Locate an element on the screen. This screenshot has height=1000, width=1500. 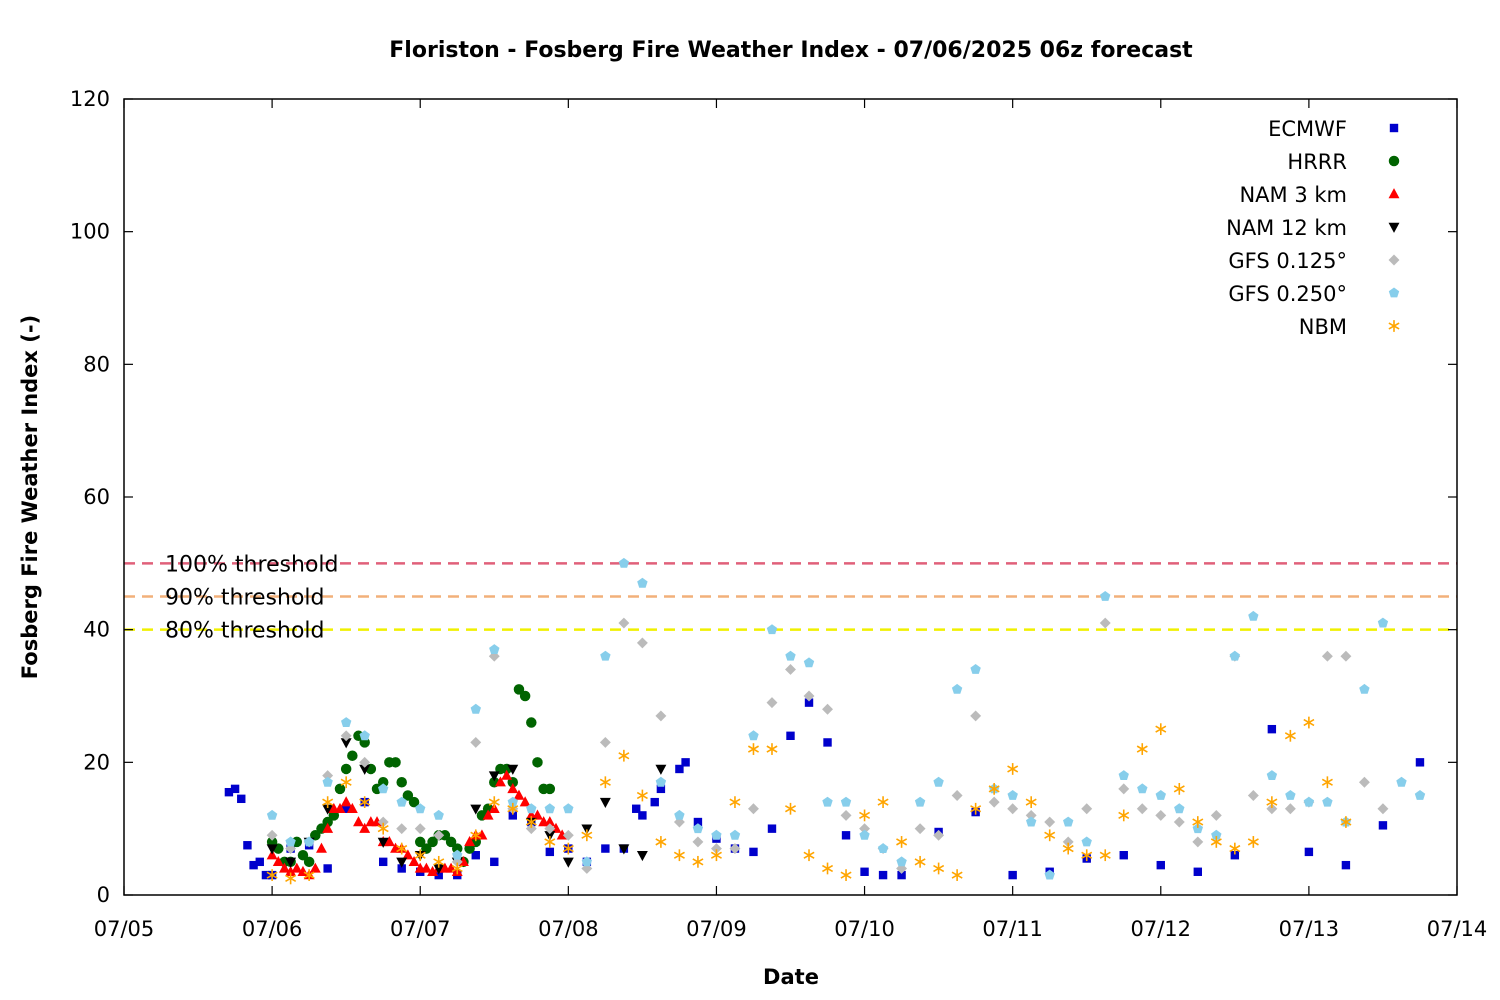
series-nam-12-km is located at coordinates (466, 806).